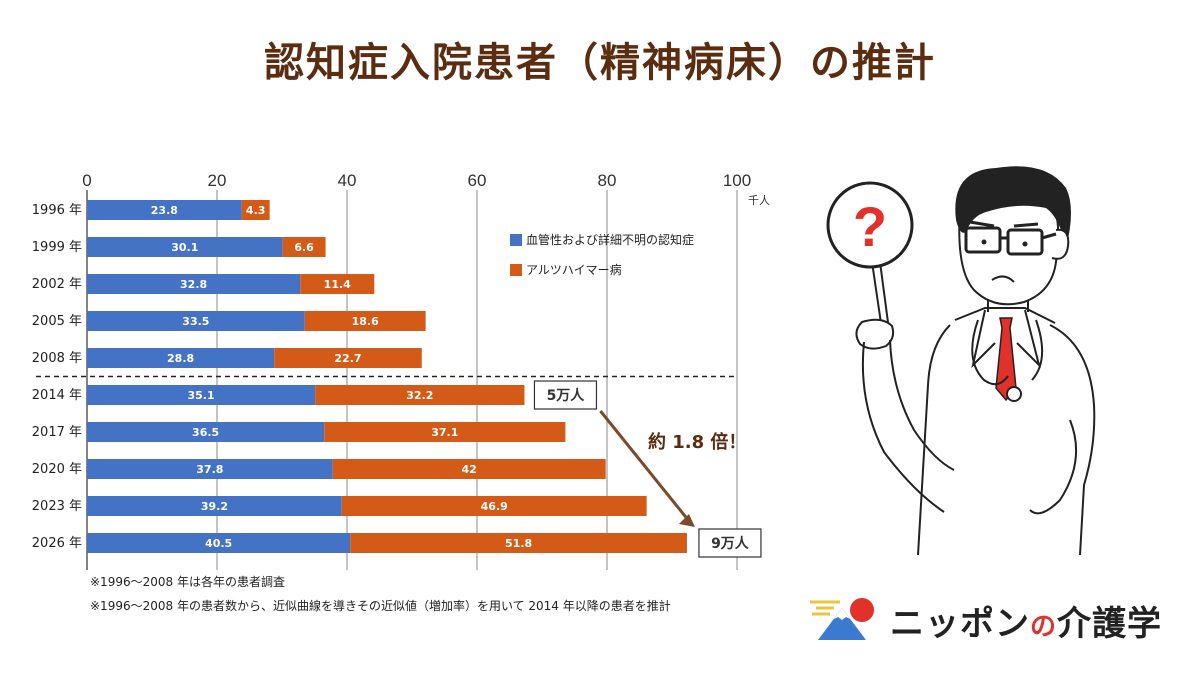 This screenshot has width=1200, height=675. Describe the element at coordinates (57, 210) in the screenshot. I see `category-label: 1996 年` at that location.